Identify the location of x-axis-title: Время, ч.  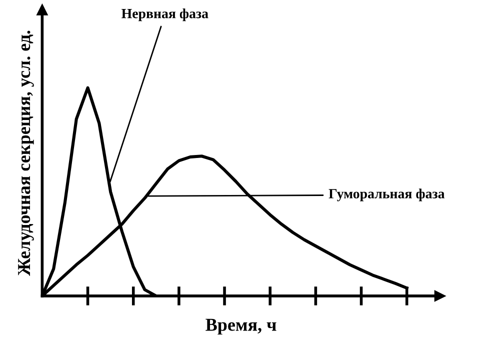
(241, 326).